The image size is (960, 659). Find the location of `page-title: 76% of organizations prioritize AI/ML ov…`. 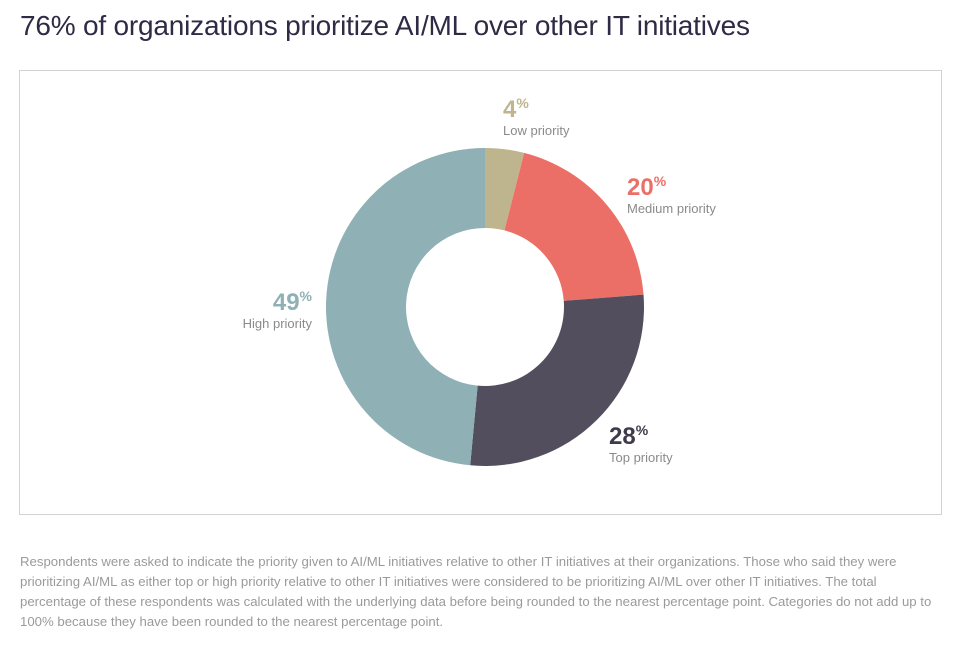

page-title: 76% of organizations prioritize AI/ML ov… is located at coordinates (385, 25).